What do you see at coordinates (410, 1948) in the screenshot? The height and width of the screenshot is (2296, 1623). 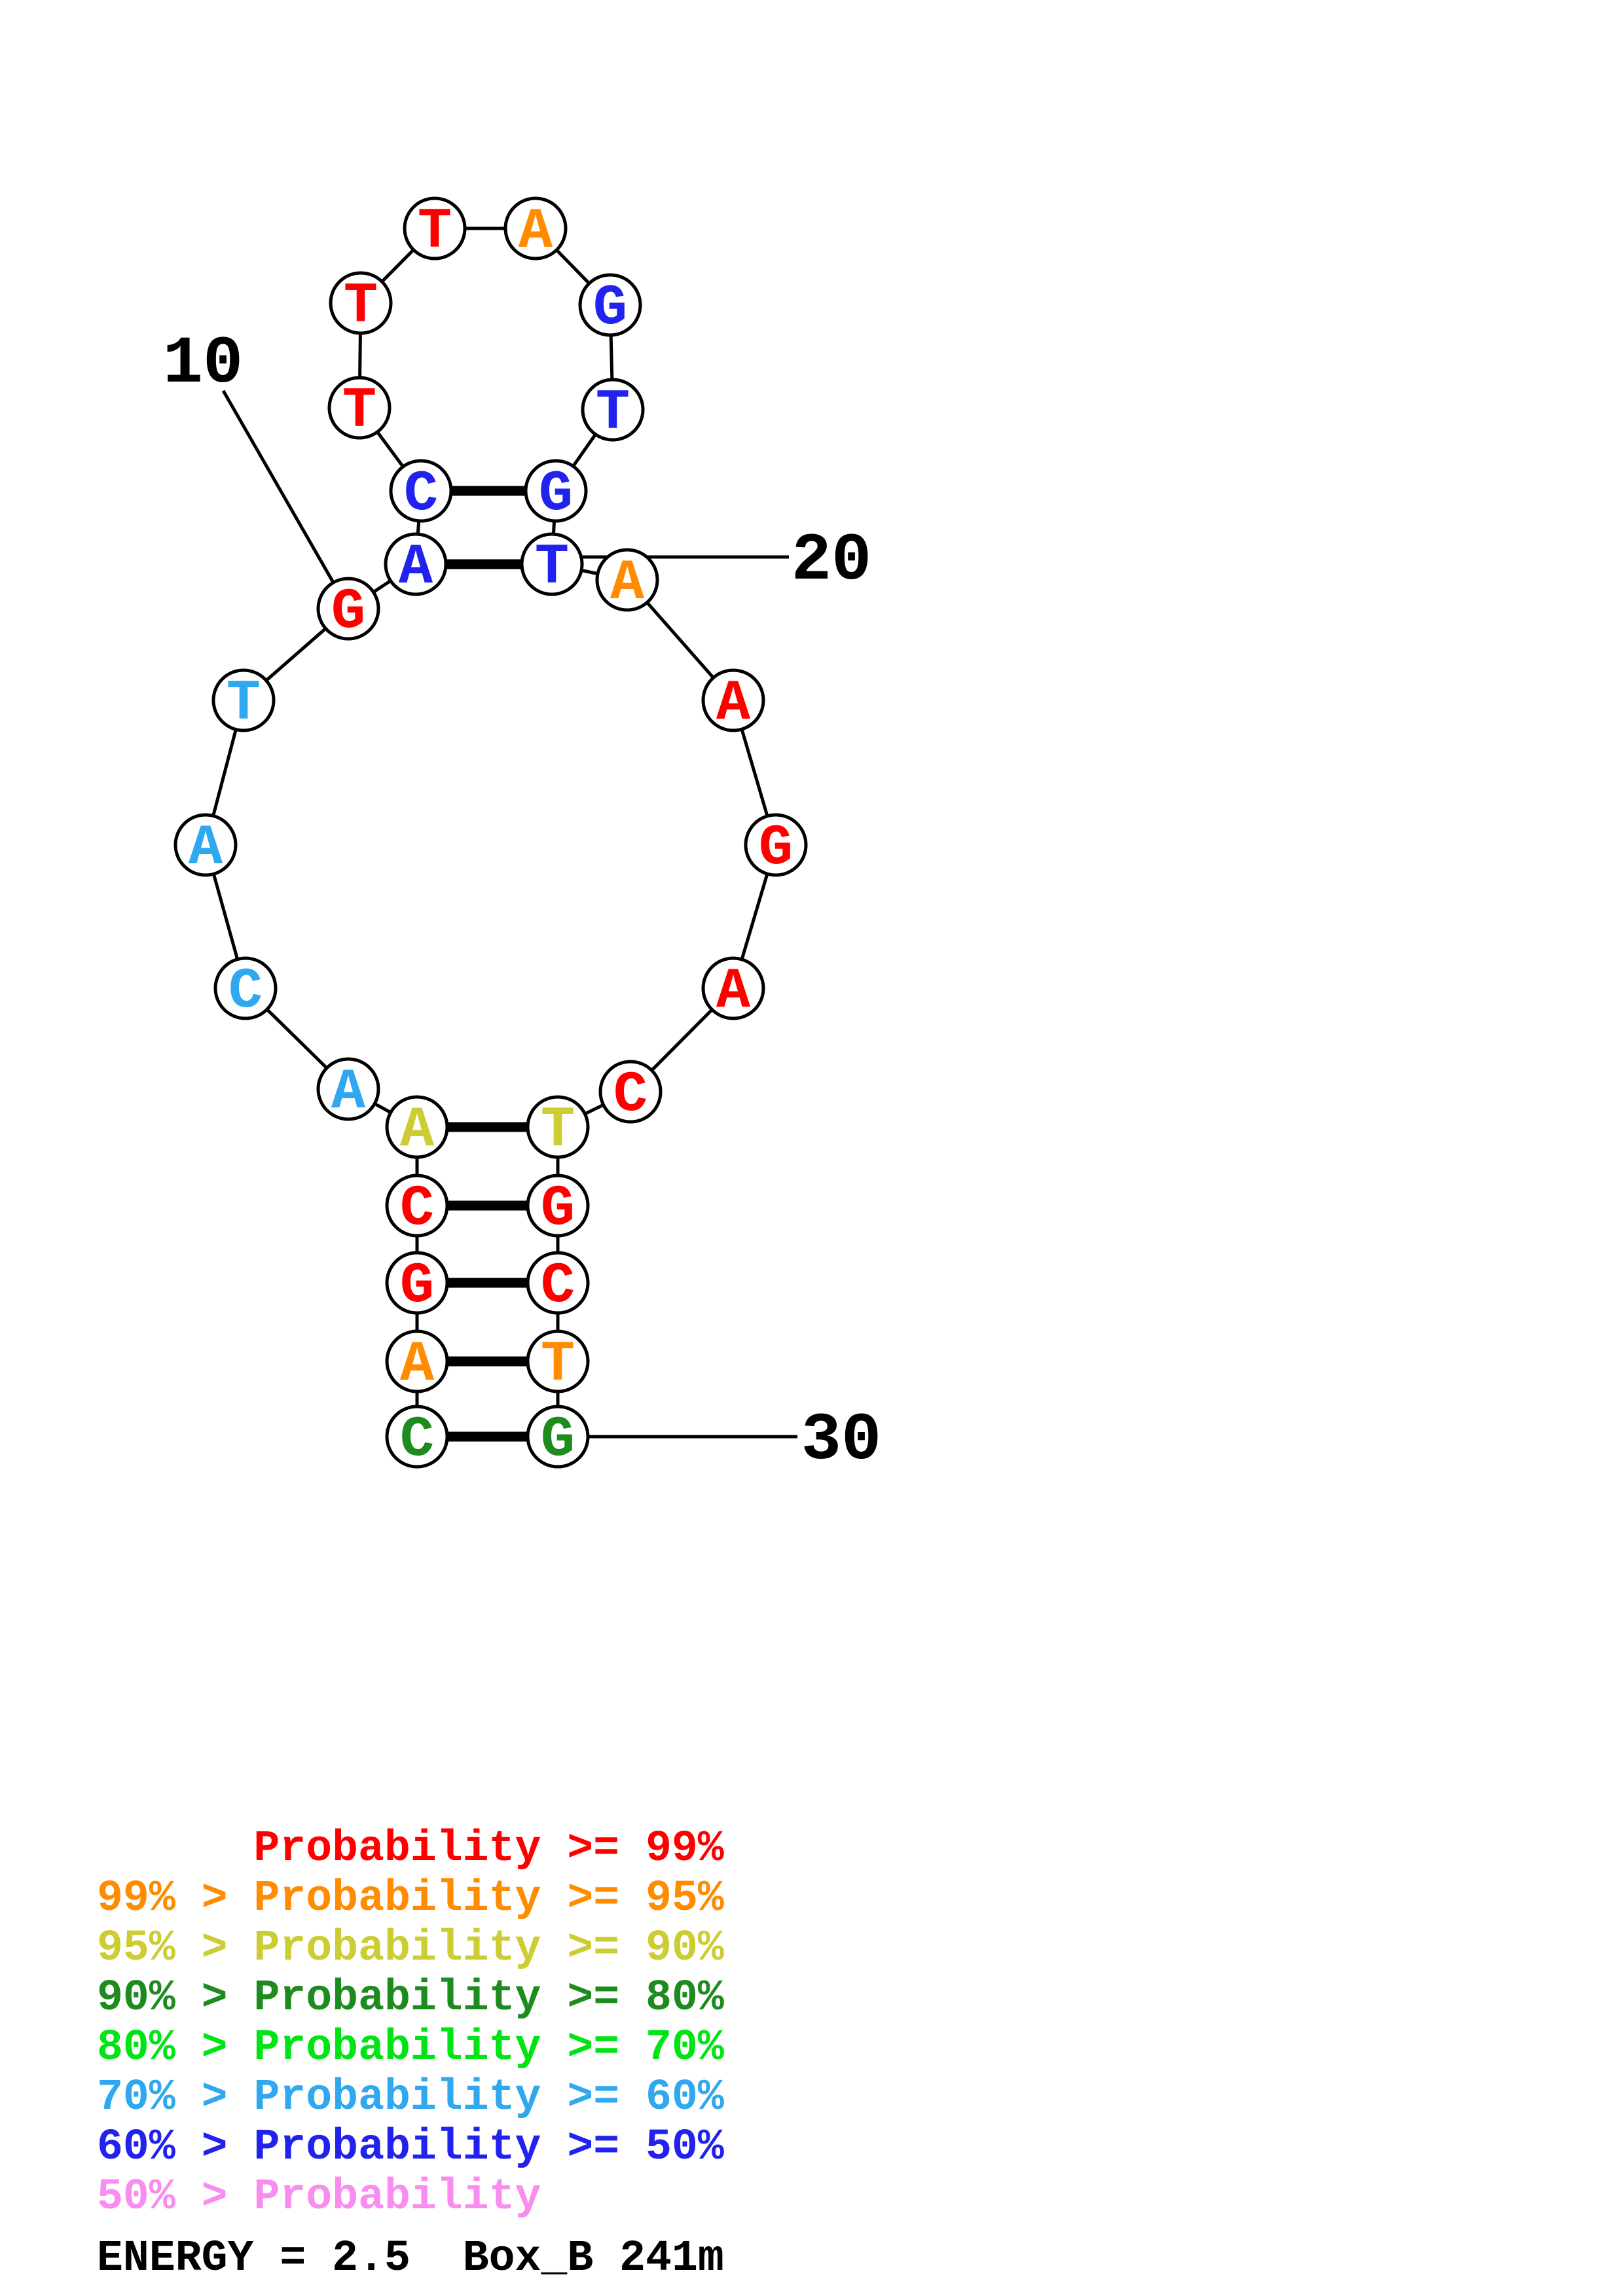 I see `legend-row: 95% > Probability >= 90%` at bounding box center [410, 1948].